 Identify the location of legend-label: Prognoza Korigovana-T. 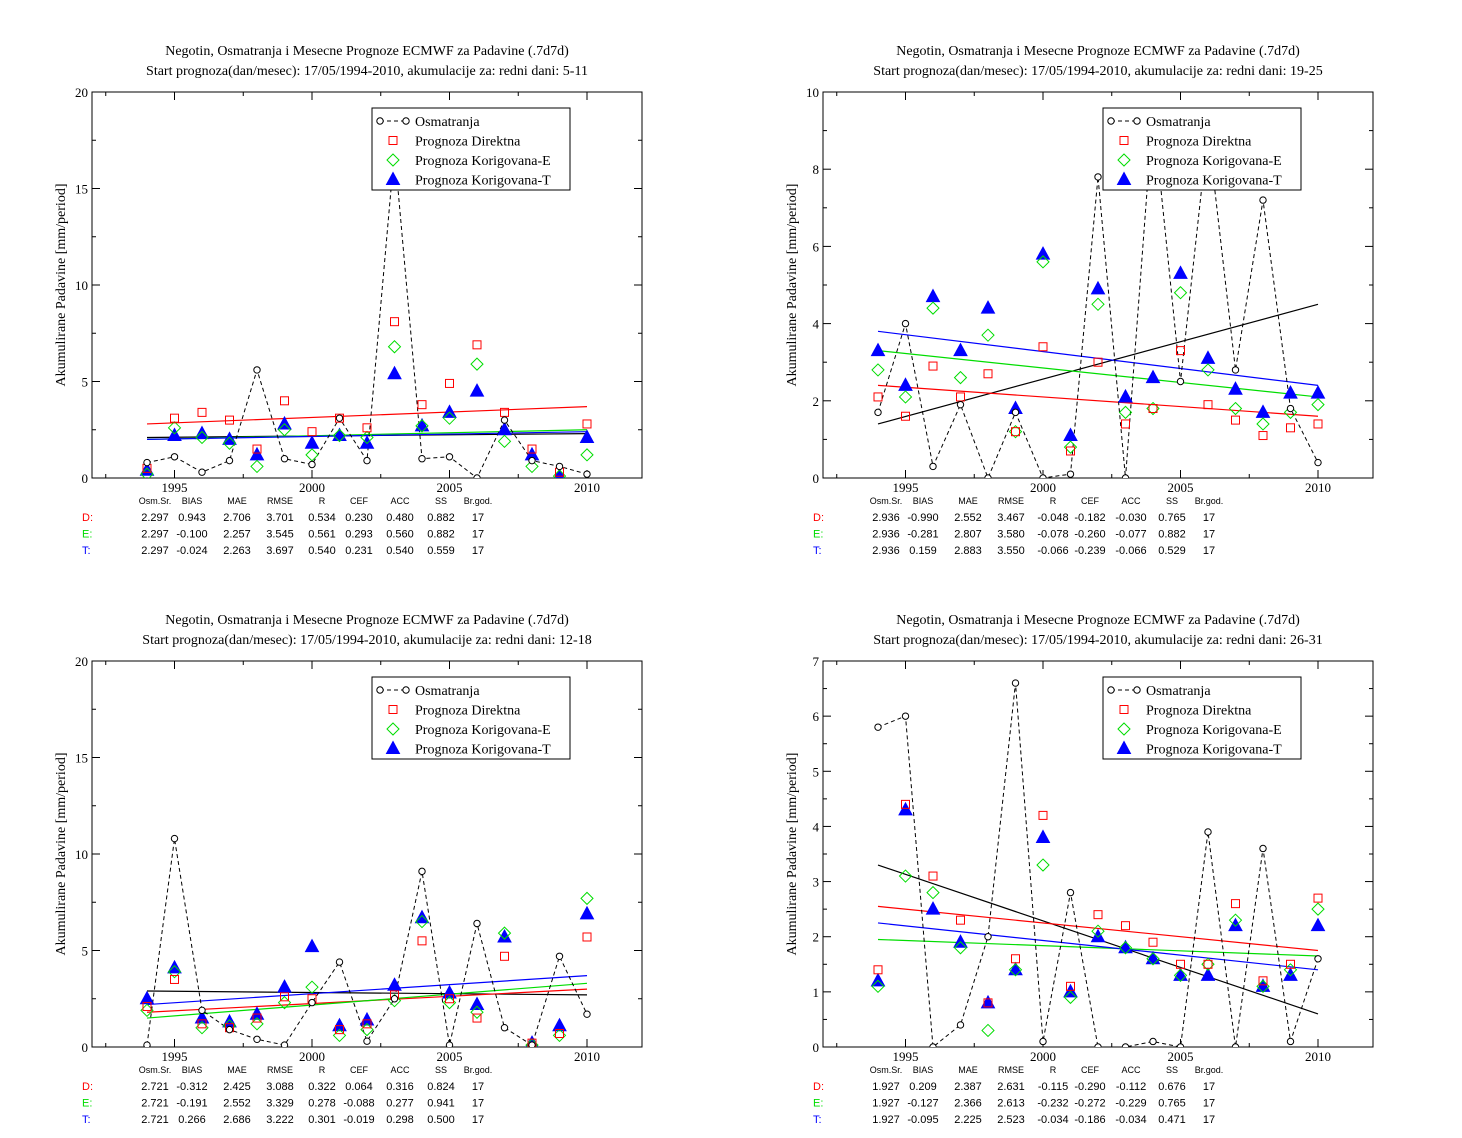
(483, 750).